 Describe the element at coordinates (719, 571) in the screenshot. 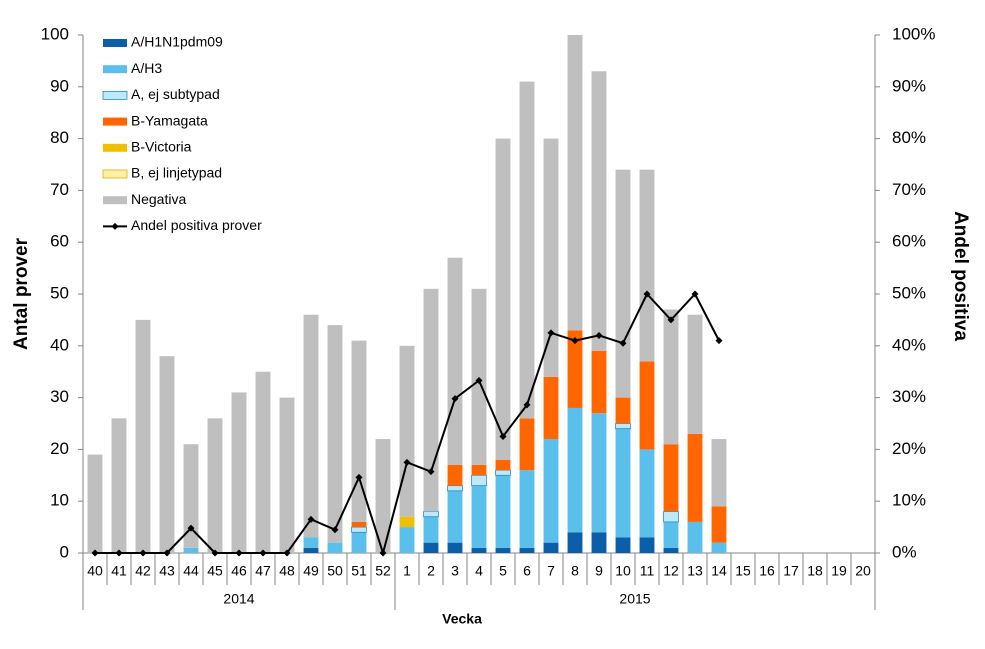

I see `x-tick-label: 14` at that location.